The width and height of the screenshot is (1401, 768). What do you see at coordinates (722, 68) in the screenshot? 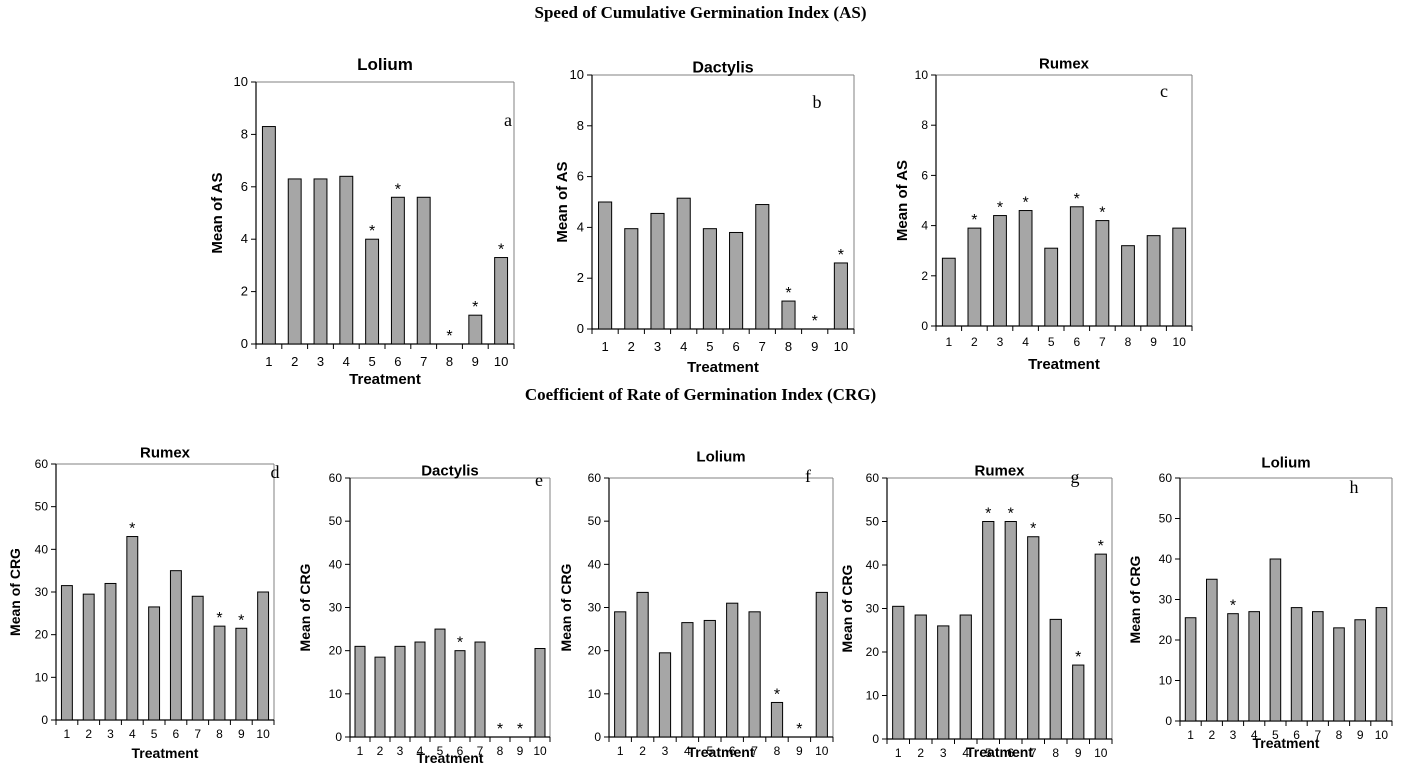
I see `chart-title: Dactylis` at bounding box center [722, 68].